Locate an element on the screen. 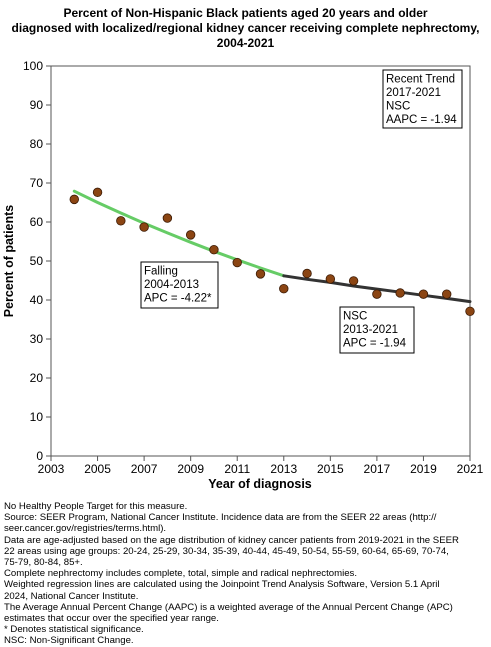 Image resolution: width=491 pixels, height=647 pixels. annotation-text: AAPC = -1.94 is located at coordinates (421, 120).